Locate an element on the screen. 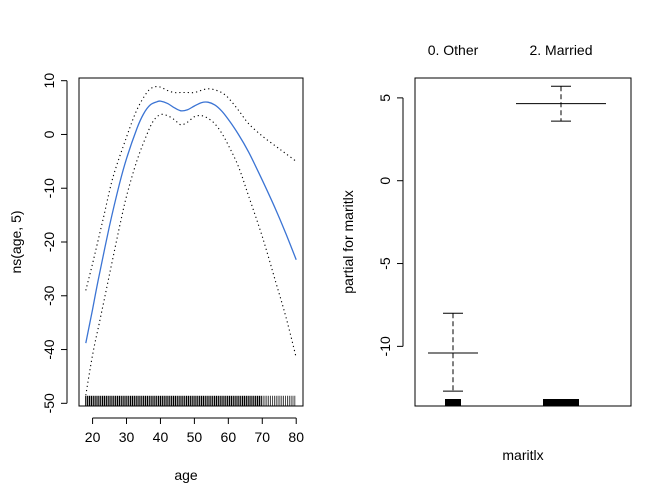 The width and height of the screenshot is (672, 504). left-y-label: ns(age, 5) is located at coordinates (16, 241).